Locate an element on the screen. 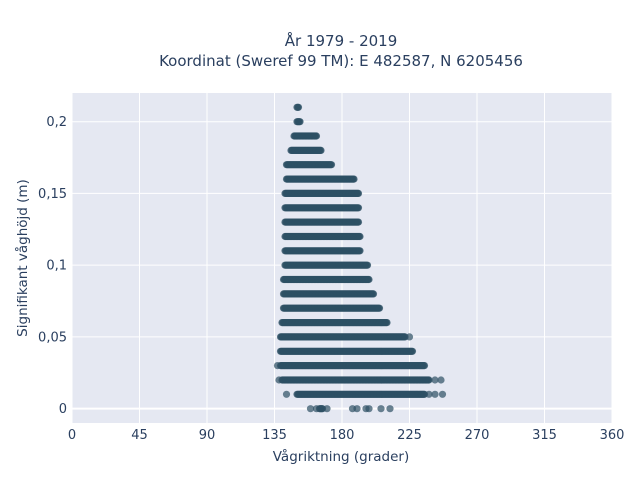 This screenshot has height=480, width=640. x-axis-ticks: 0 45 90 135 180 225 270 315 360 is located at coordinates (346, 435).